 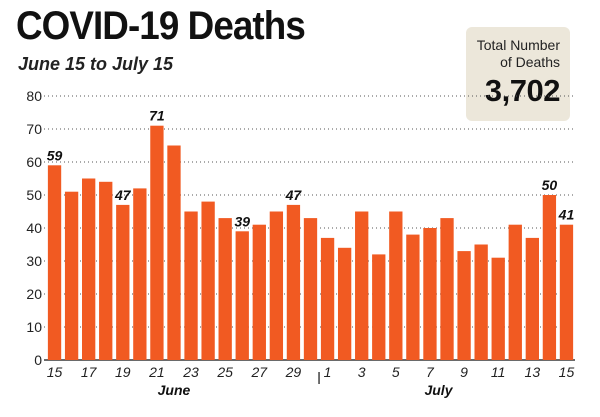 I want to click on x-tick-label: 7, so click(x=430, y=372).